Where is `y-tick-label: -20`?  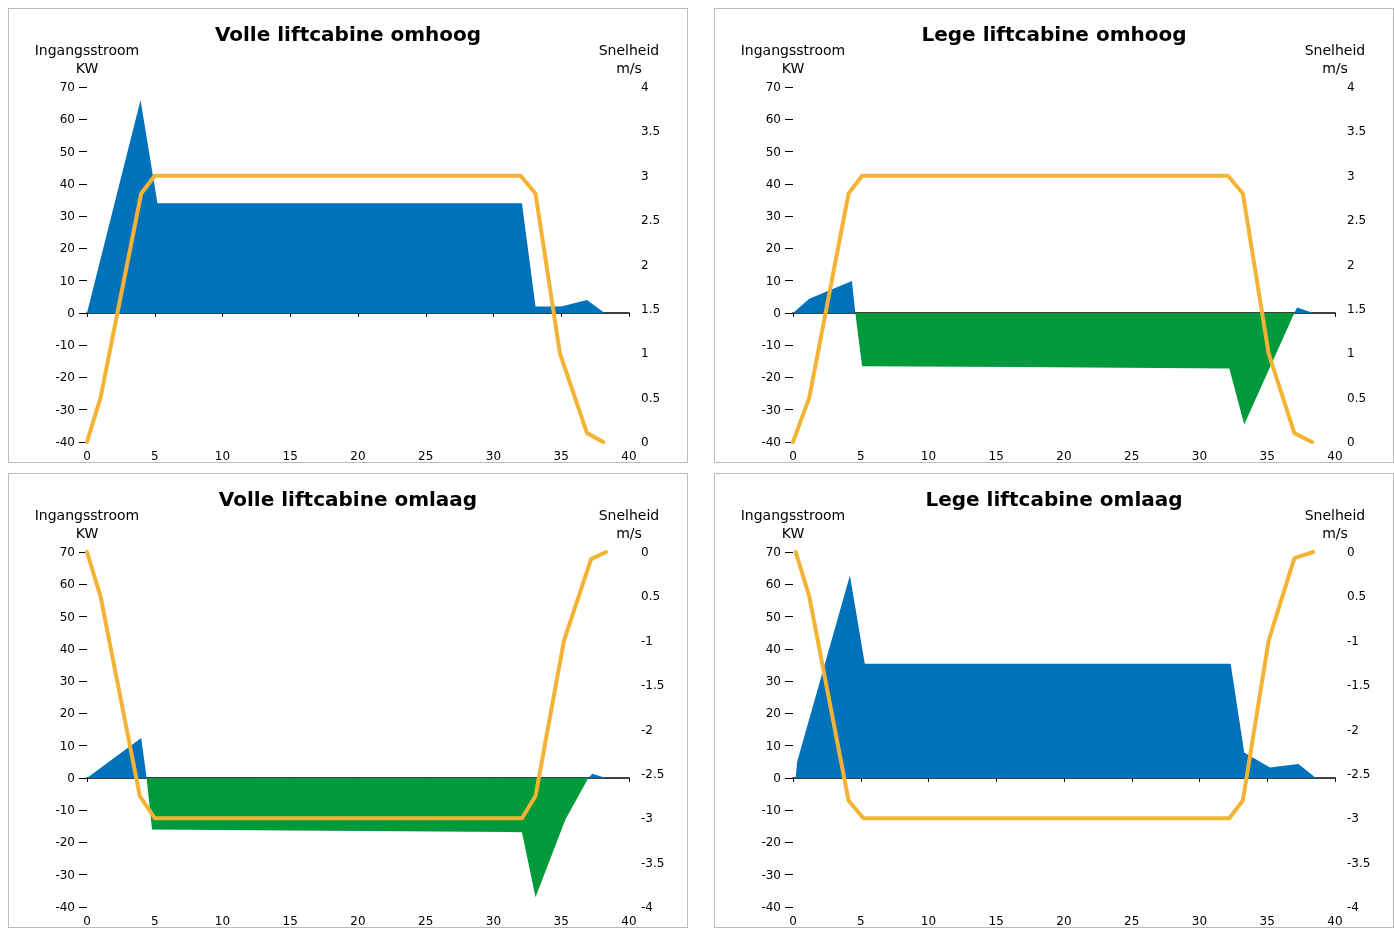
y-tick-label: -20 is located at coordinates (771, 842).